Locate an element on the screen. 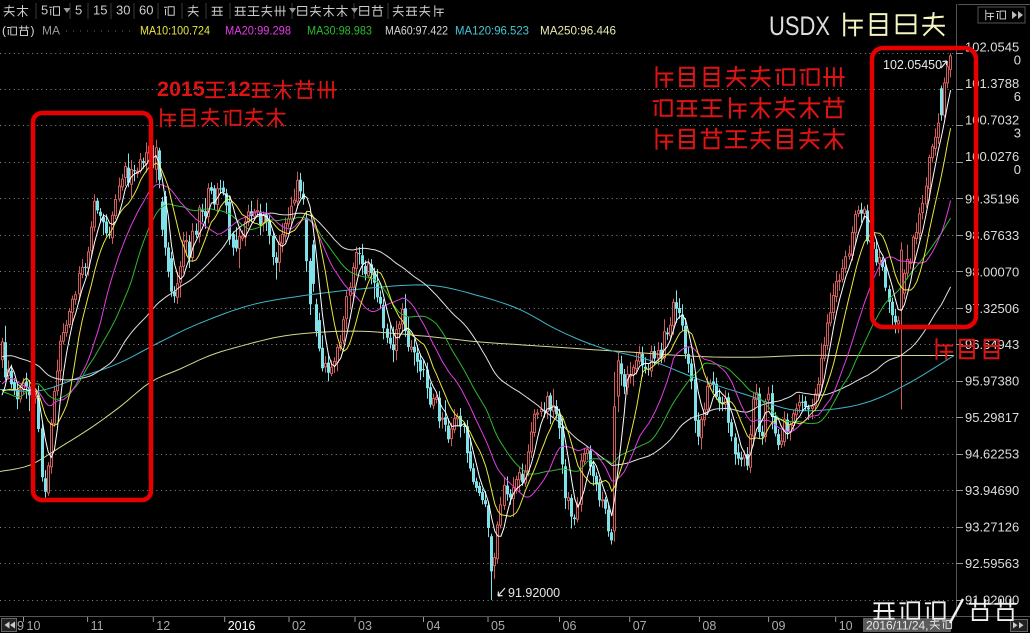  svg-text: 15 is located at coordinates (100, 10).